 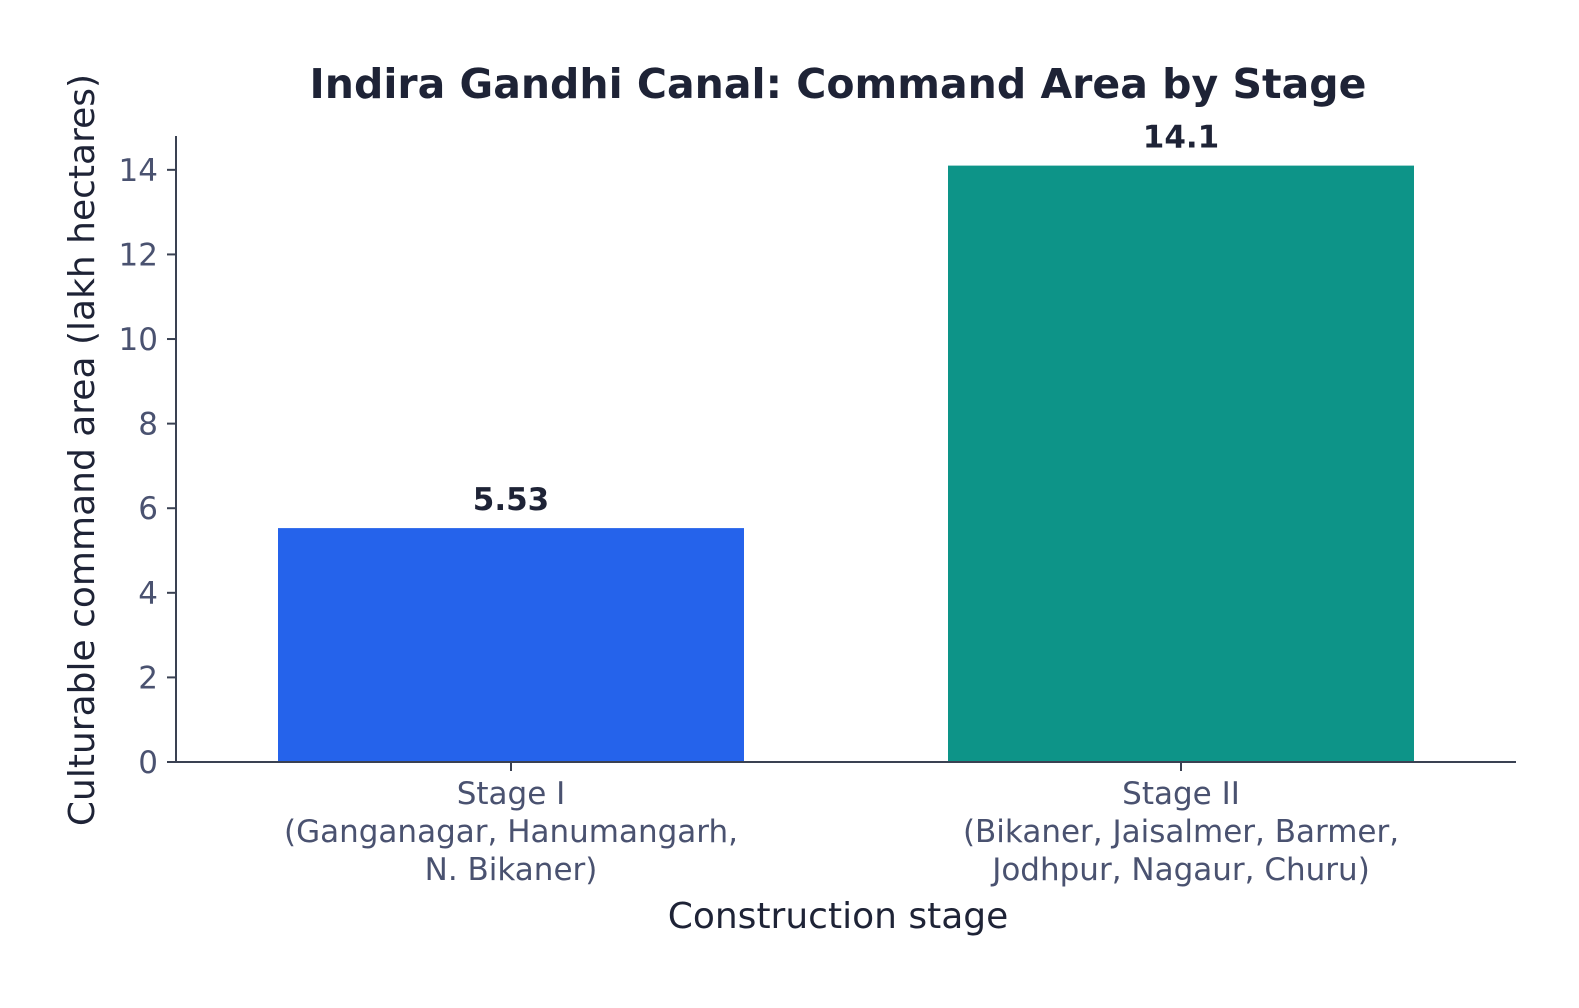 What do you see at coordinates (148, 763) in the screenshot?
I see `y-tick-label: 0` at bounding box center [148, 763].